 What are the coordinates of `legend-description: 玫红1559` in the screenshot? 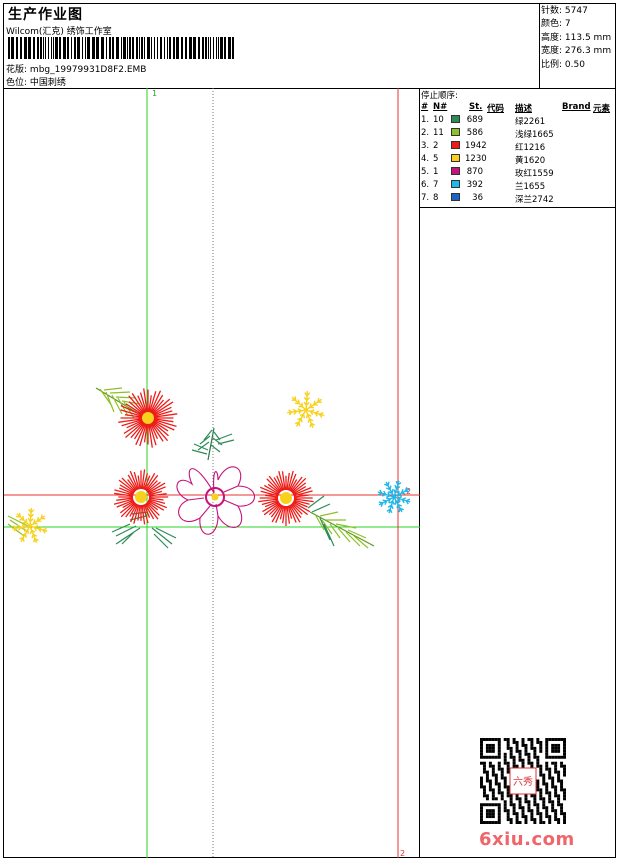 It's located at (534, 174).